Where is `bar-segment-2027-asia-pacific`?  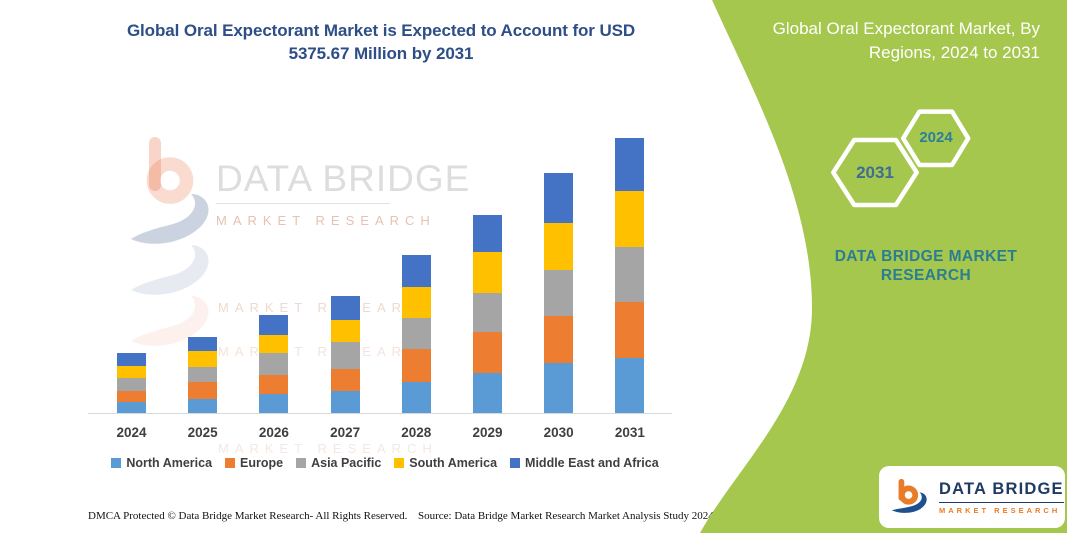
bar-segment-2027-asia-pacific is located at coordinates (345, 355).